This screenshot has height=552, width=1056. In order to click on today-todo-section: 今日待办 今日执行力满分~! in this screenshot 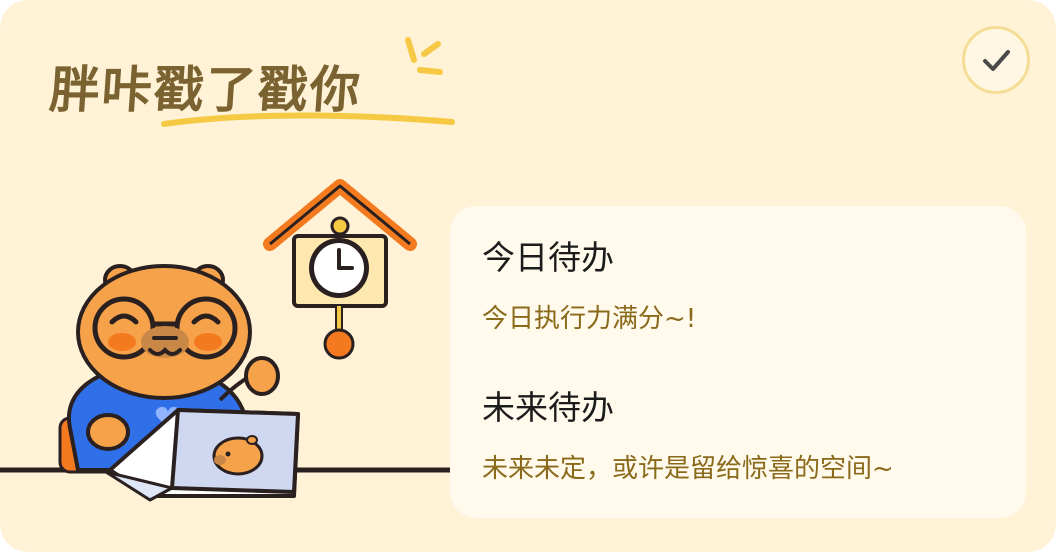, I will do `click(589, 286)`.